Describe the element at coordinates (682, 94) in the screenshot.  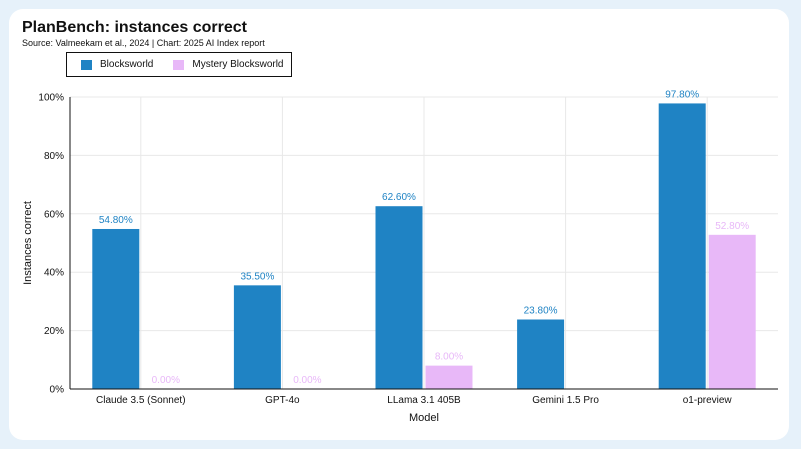
I see `data-label-blocksworld: 97.80%` at that location.